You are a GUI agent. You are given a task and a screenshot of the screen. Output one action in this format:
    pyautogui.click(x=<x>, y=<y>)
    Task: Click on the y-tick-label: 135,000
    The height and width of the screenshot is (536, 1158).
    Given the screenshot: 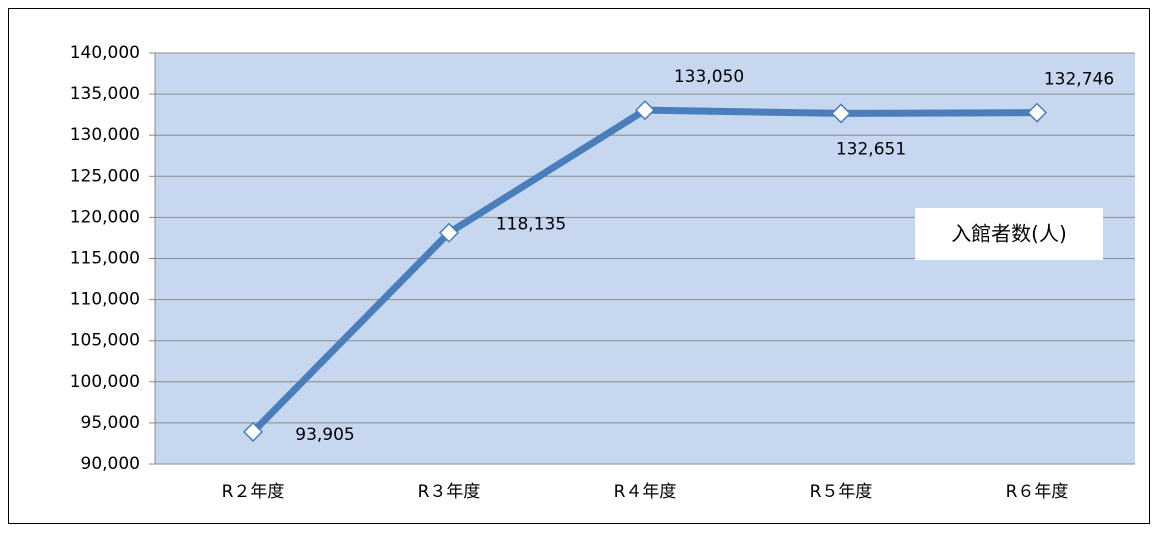 What is the action you would take?
    pyautogui.click(x=105, y=94)
    